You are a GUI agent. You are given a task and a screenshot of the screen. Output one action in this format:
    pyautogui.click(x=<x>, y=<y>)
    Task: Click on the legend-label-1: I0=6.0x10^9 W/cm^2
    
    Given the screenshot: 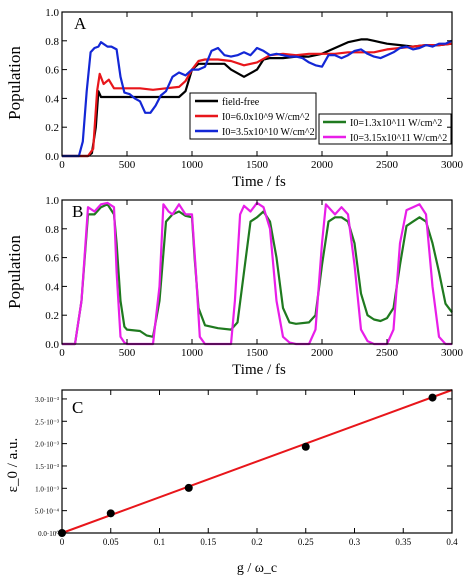 What is the action you would take?
    pyautogui.click(x=266, y=117)
    